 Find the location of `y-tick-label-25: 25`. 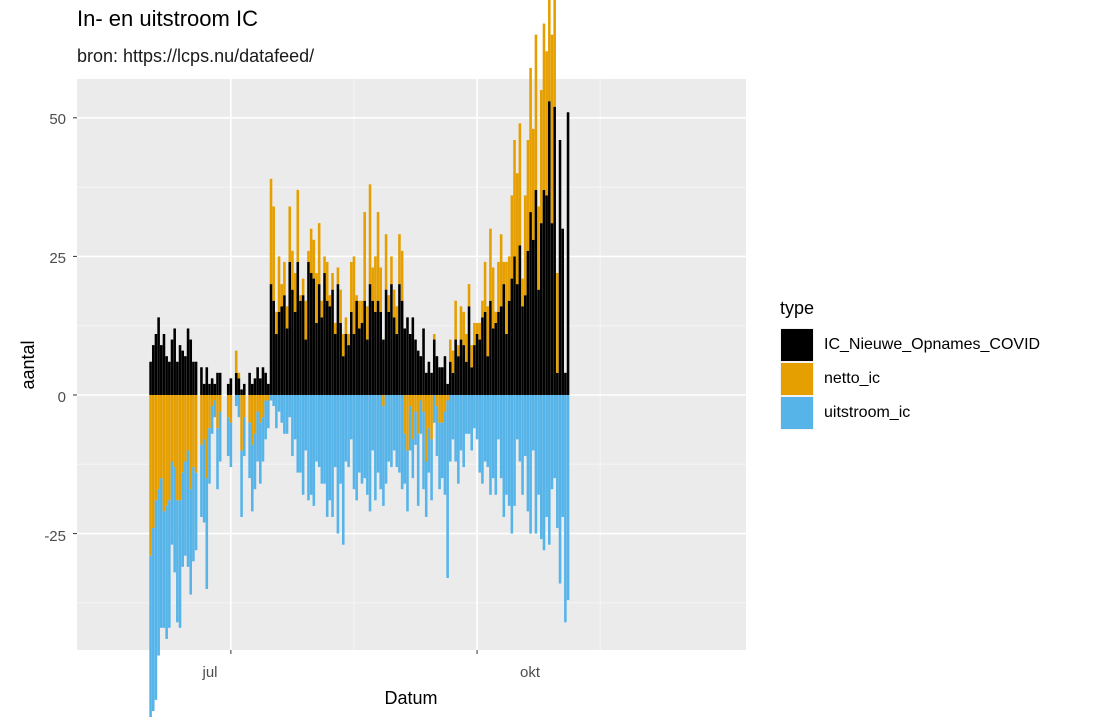

y-tick-label-25: 25 is located at coordinates (57, 258).